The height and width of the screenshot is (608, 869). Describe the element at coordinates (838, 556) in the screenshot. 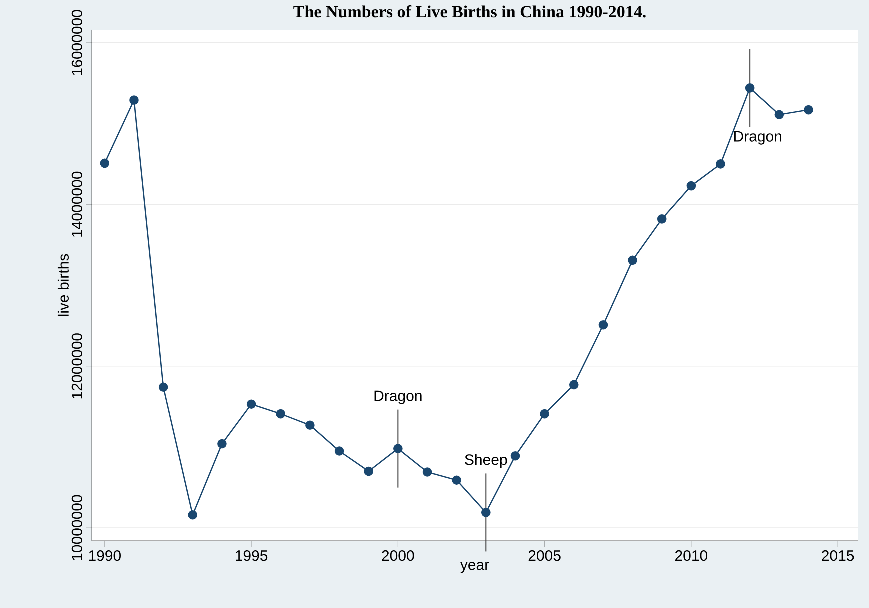

I see `x-tick-label: 2015` at that location.